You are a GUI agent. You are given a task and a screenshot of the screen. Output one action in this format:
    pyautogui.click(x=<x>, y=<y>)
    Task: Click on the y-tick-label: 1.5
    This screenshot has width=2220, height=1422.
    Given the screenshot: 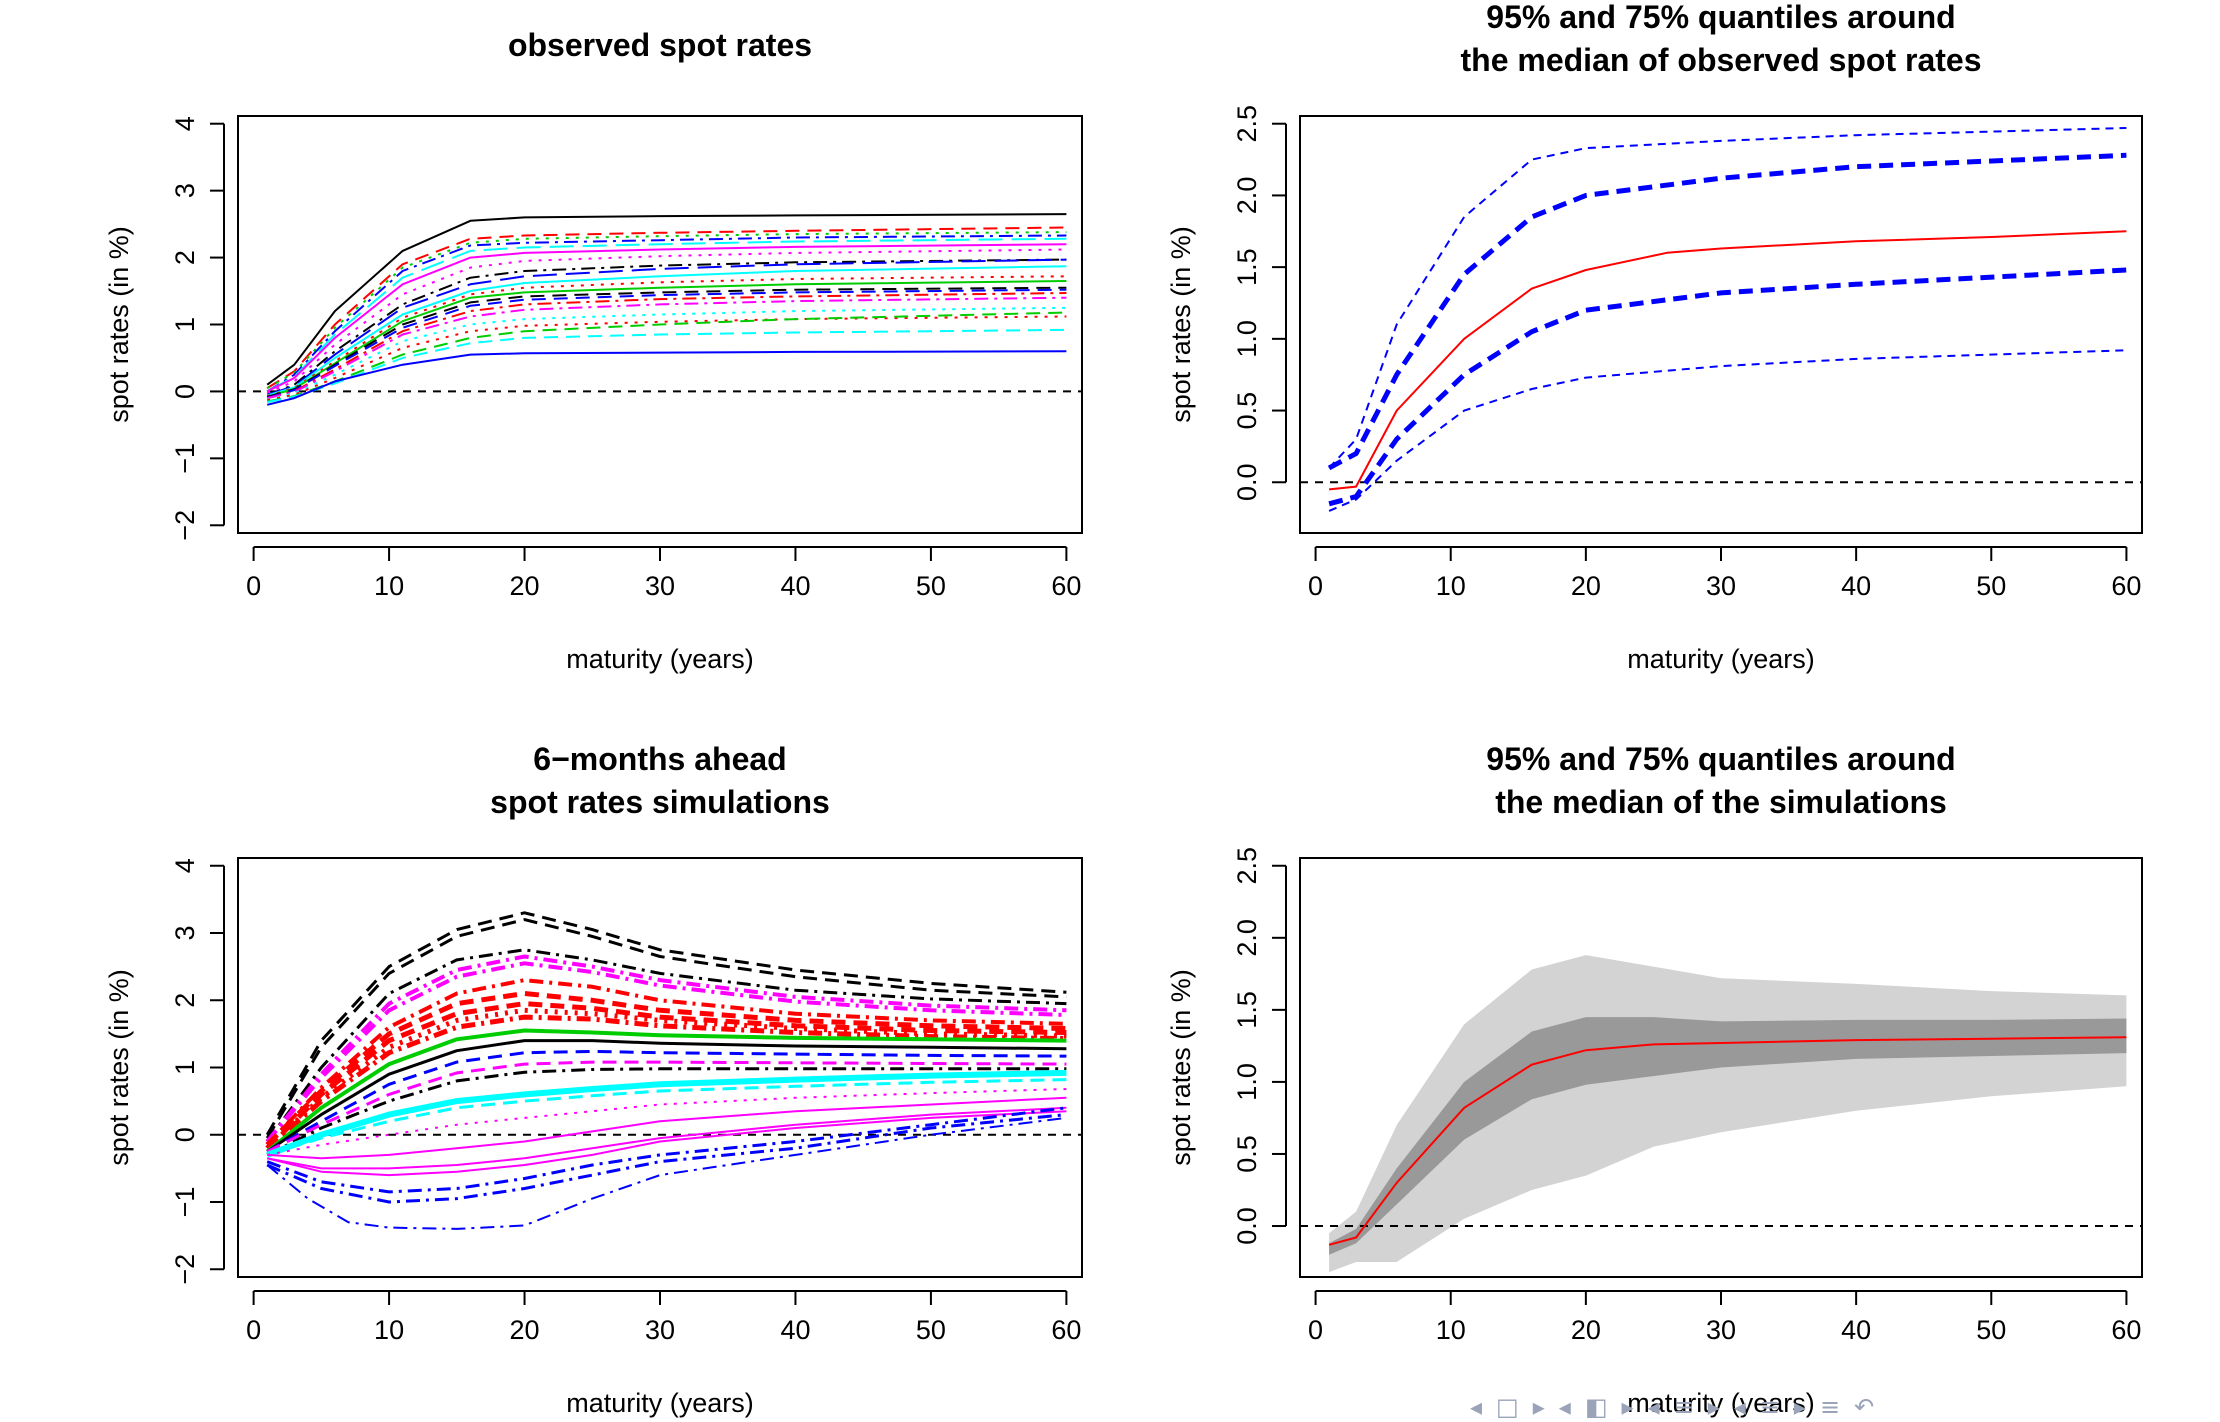 What is the action you would take?
    pyautogui.click(x=1247, y=1010)
    